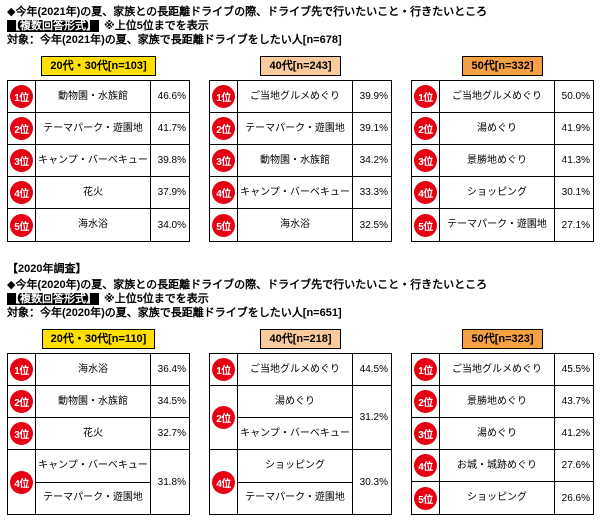 Image resolution: width=600 pixels, height=532 pixels. I want to click on age-group-header: 40代[n=218], so click(300, 339).